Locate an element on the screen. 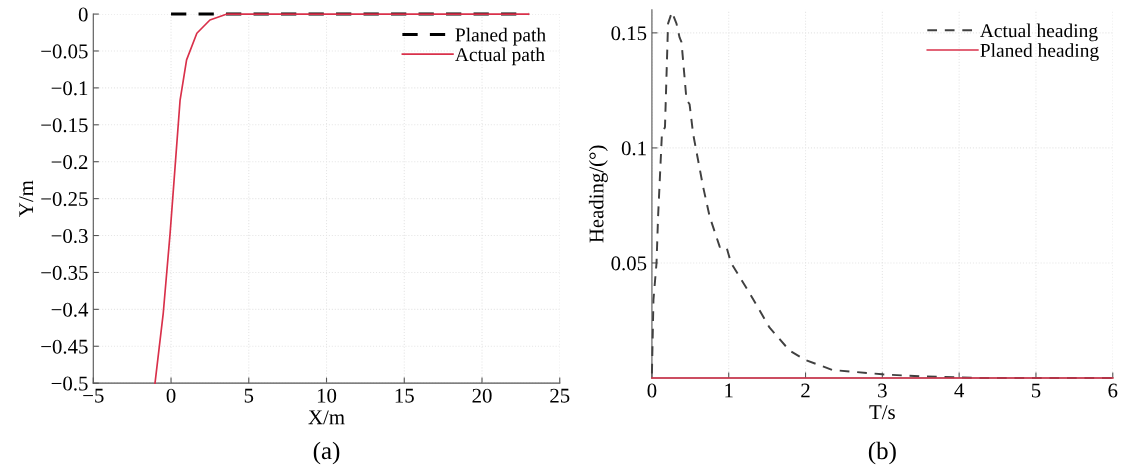 This screenshot has width=1124, height=469. y-axis-title: Heading/(°) is located at coordinates (598, 194).